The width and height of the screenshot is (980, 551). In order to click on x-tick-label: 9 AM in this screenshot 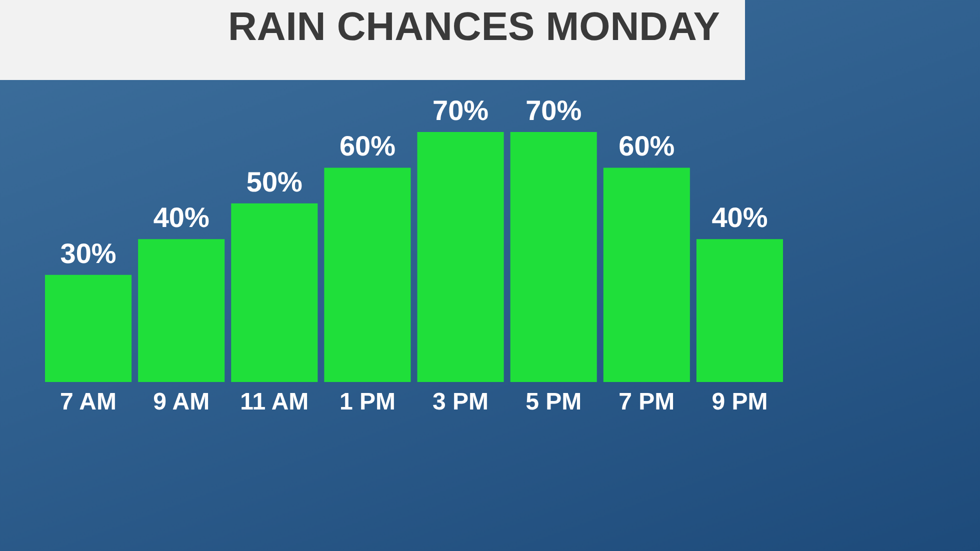, I will do `click(181, 402)`.